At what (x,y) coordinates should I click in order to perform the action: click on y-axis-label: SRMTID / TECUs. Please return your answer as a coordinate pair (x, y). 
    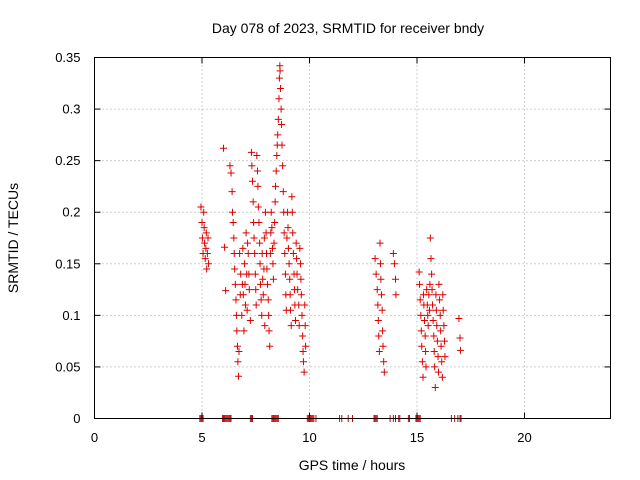
    Looking at the image, I should click on (13, 238).